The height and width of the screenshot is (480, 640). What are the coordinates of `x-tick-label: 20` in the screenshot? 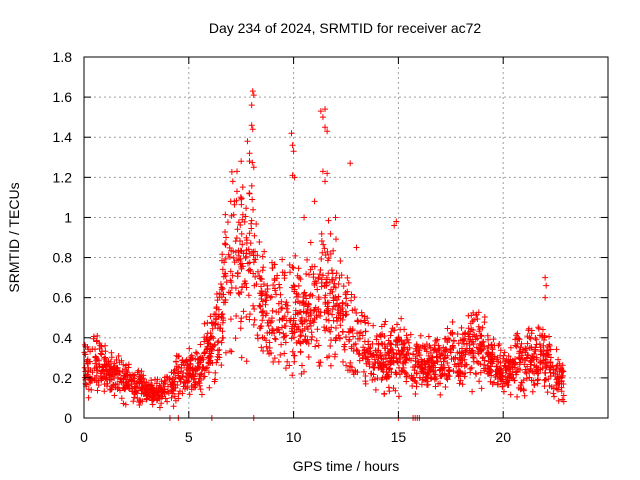 It's located at (503, 437).